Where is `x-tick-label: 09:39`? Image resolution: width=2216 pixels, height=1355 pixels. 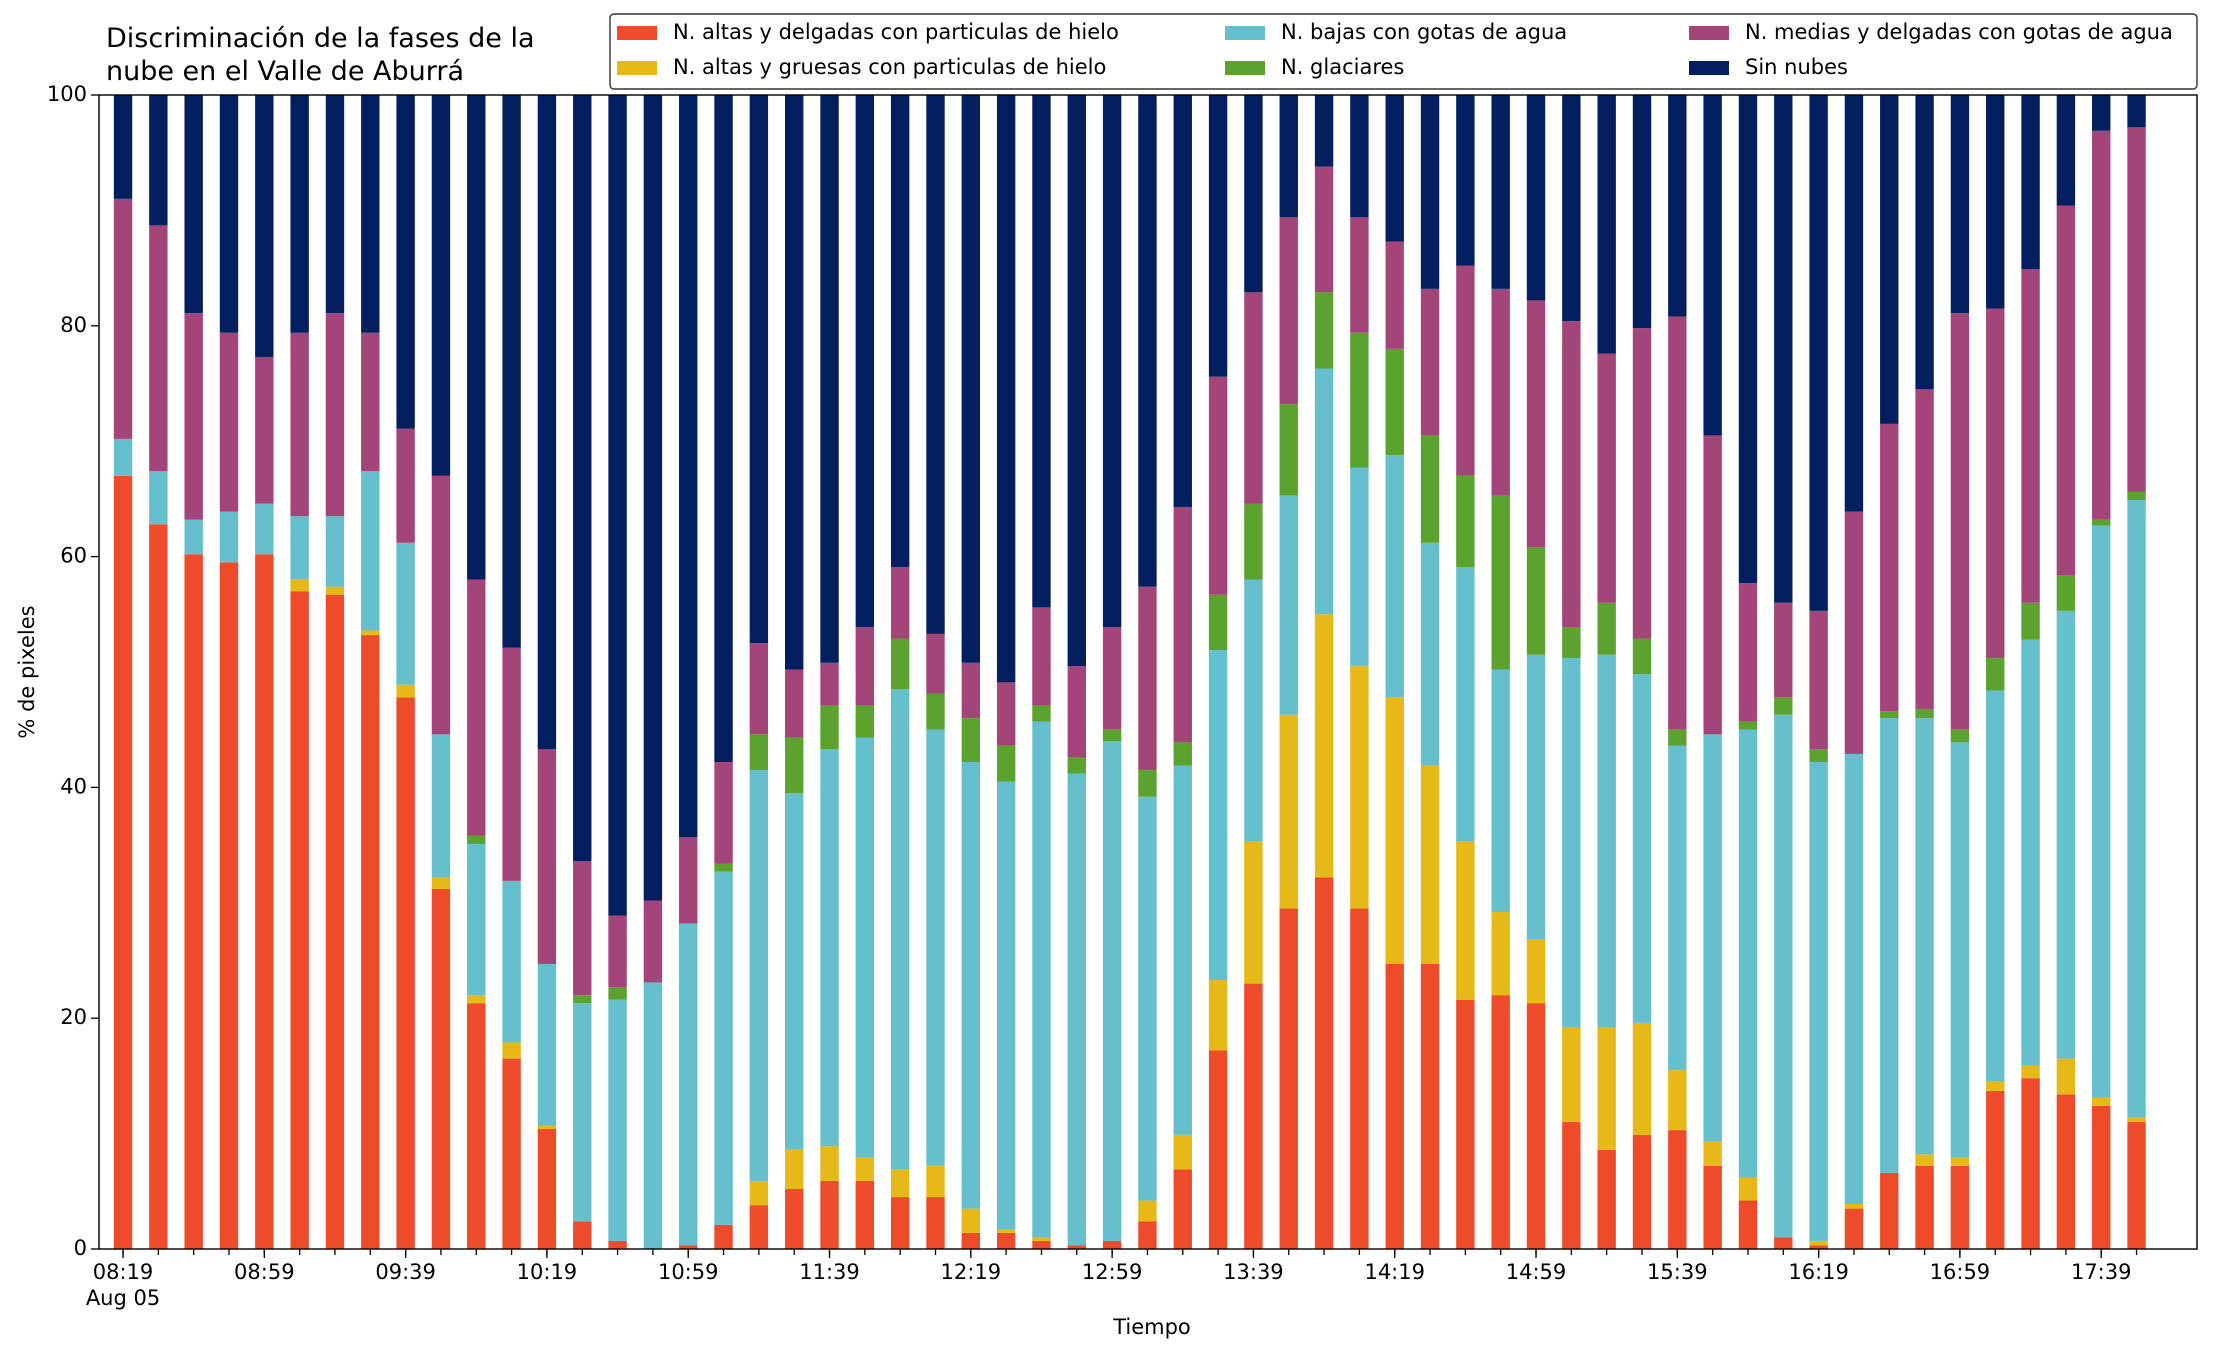 x-tick-label: 09:39 is located at coordinates (405, 1272).